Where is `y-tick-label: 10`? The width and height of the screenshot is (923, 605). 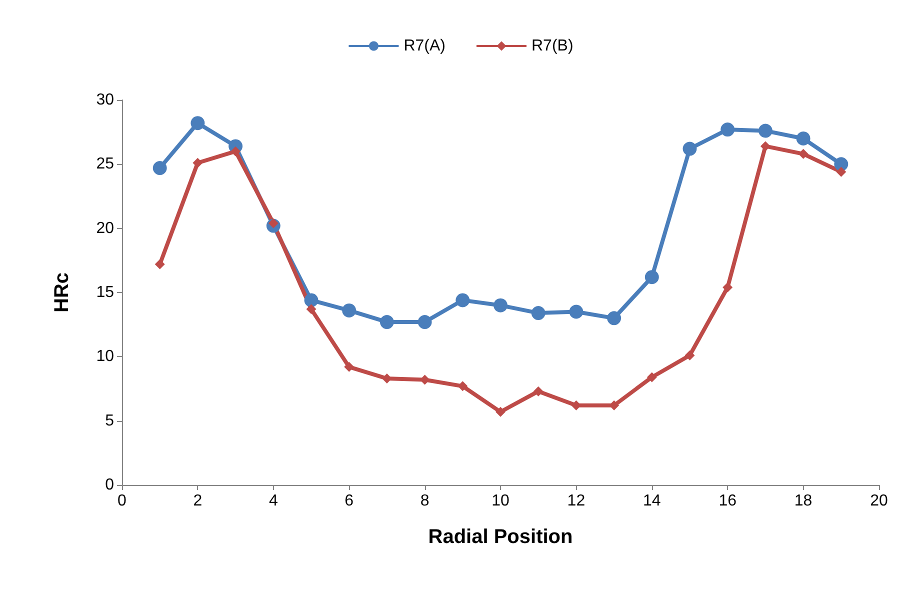
y-tick-label: 10 is located at coordinates (105, 357).